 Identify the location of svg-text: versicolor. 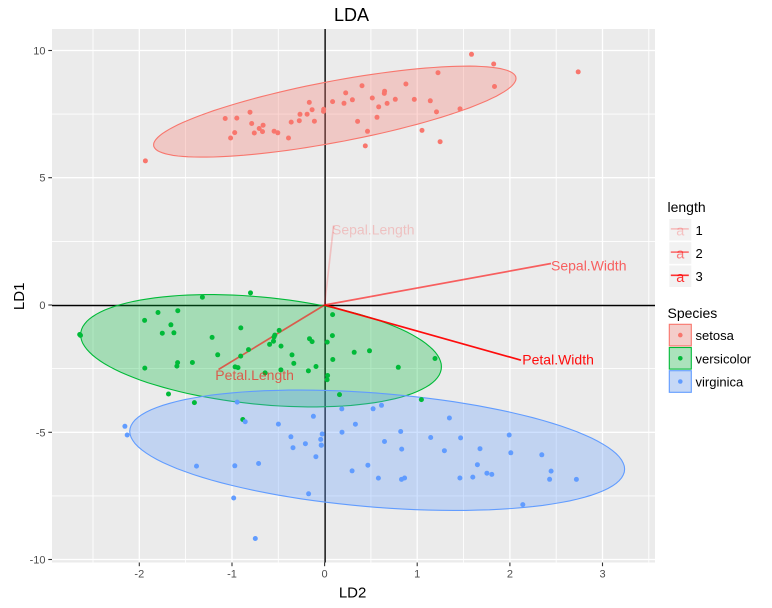
(724, 358).